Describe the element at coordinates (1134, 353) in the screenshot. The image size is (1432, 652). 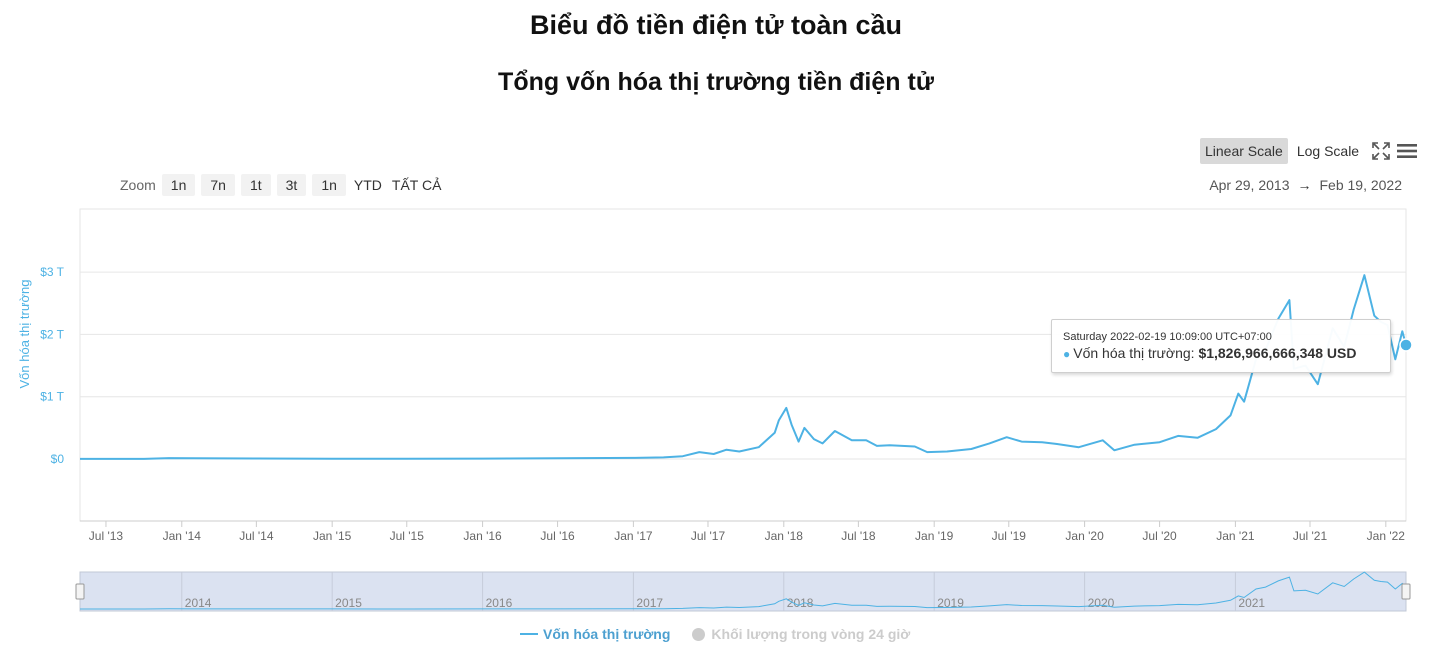
I see `tooltip-label: Vốn hóa thị trường:` at that location.